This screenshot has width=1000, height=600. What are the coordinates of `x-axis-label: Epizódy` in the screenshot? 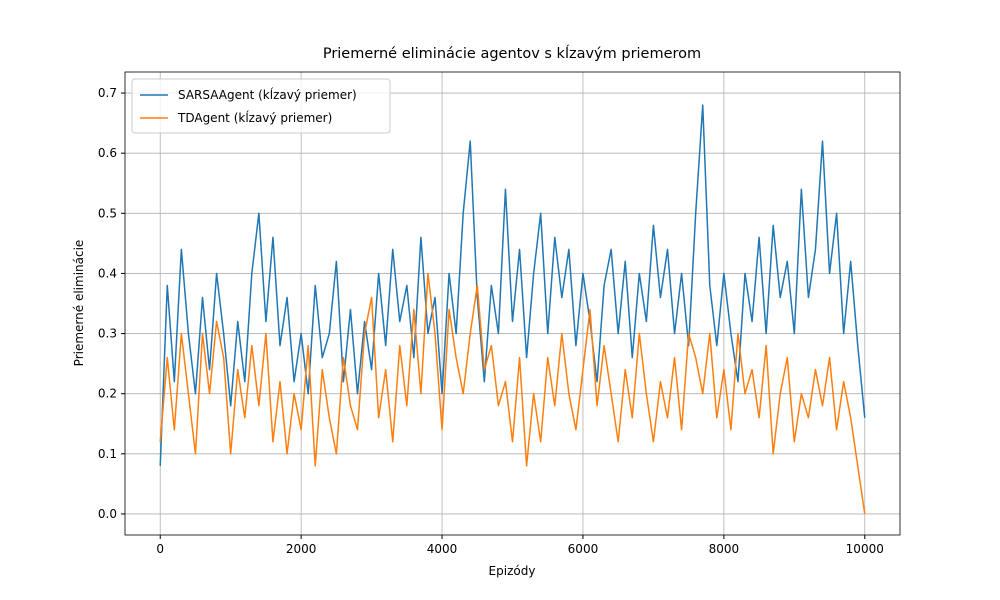 It's located at (512, 571).